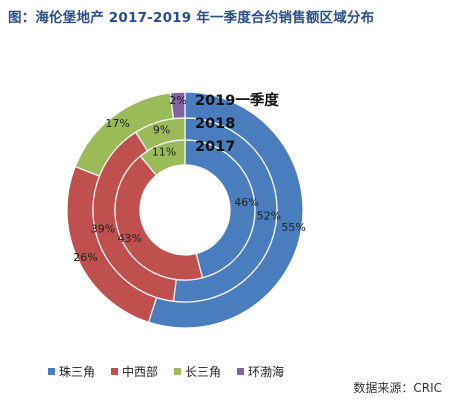  Describe the element at coordinates (51, 371) in the screenshot. I see `legend-swatch-zhusanjiao` at that location.